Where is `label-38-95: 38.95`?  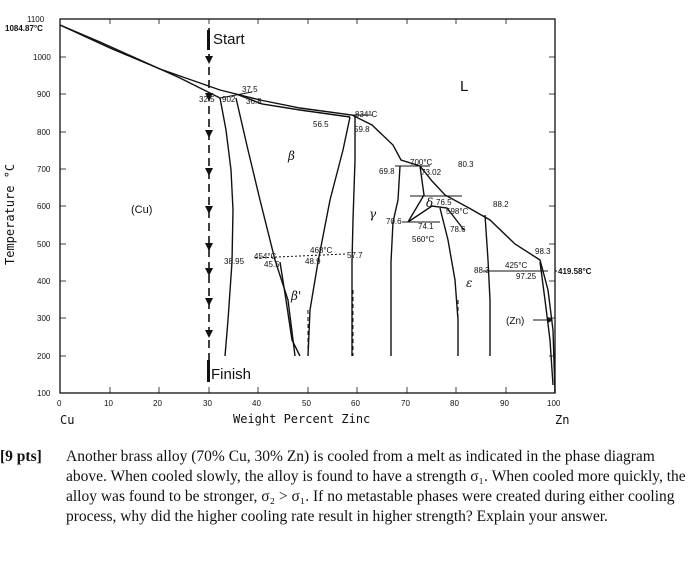
label-38-95: 38.95 is located at coordinates (234, 261).